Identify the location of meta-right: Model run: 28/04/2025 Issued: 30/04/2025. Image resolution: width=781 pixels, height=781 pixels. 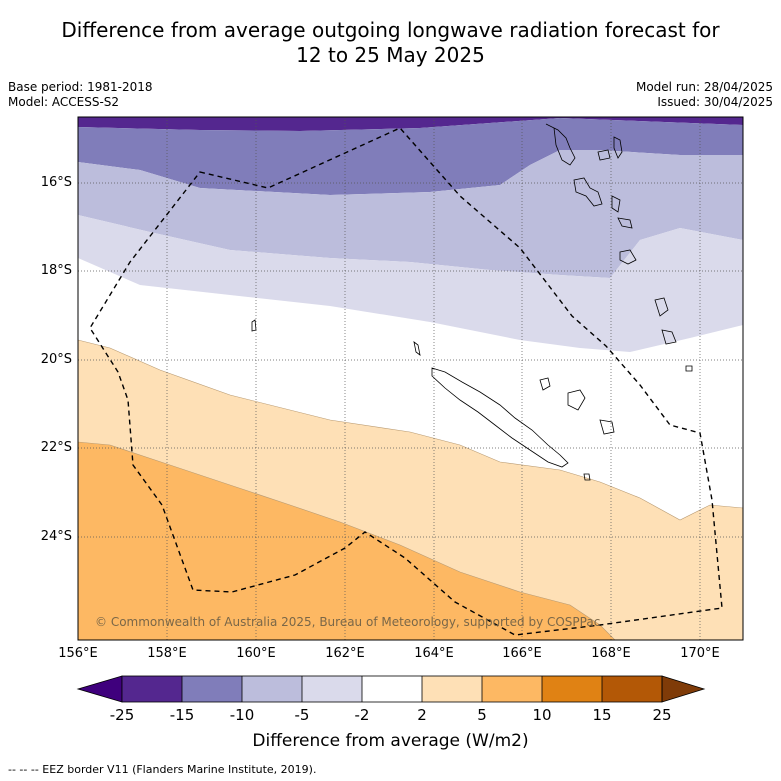
(704, 95).